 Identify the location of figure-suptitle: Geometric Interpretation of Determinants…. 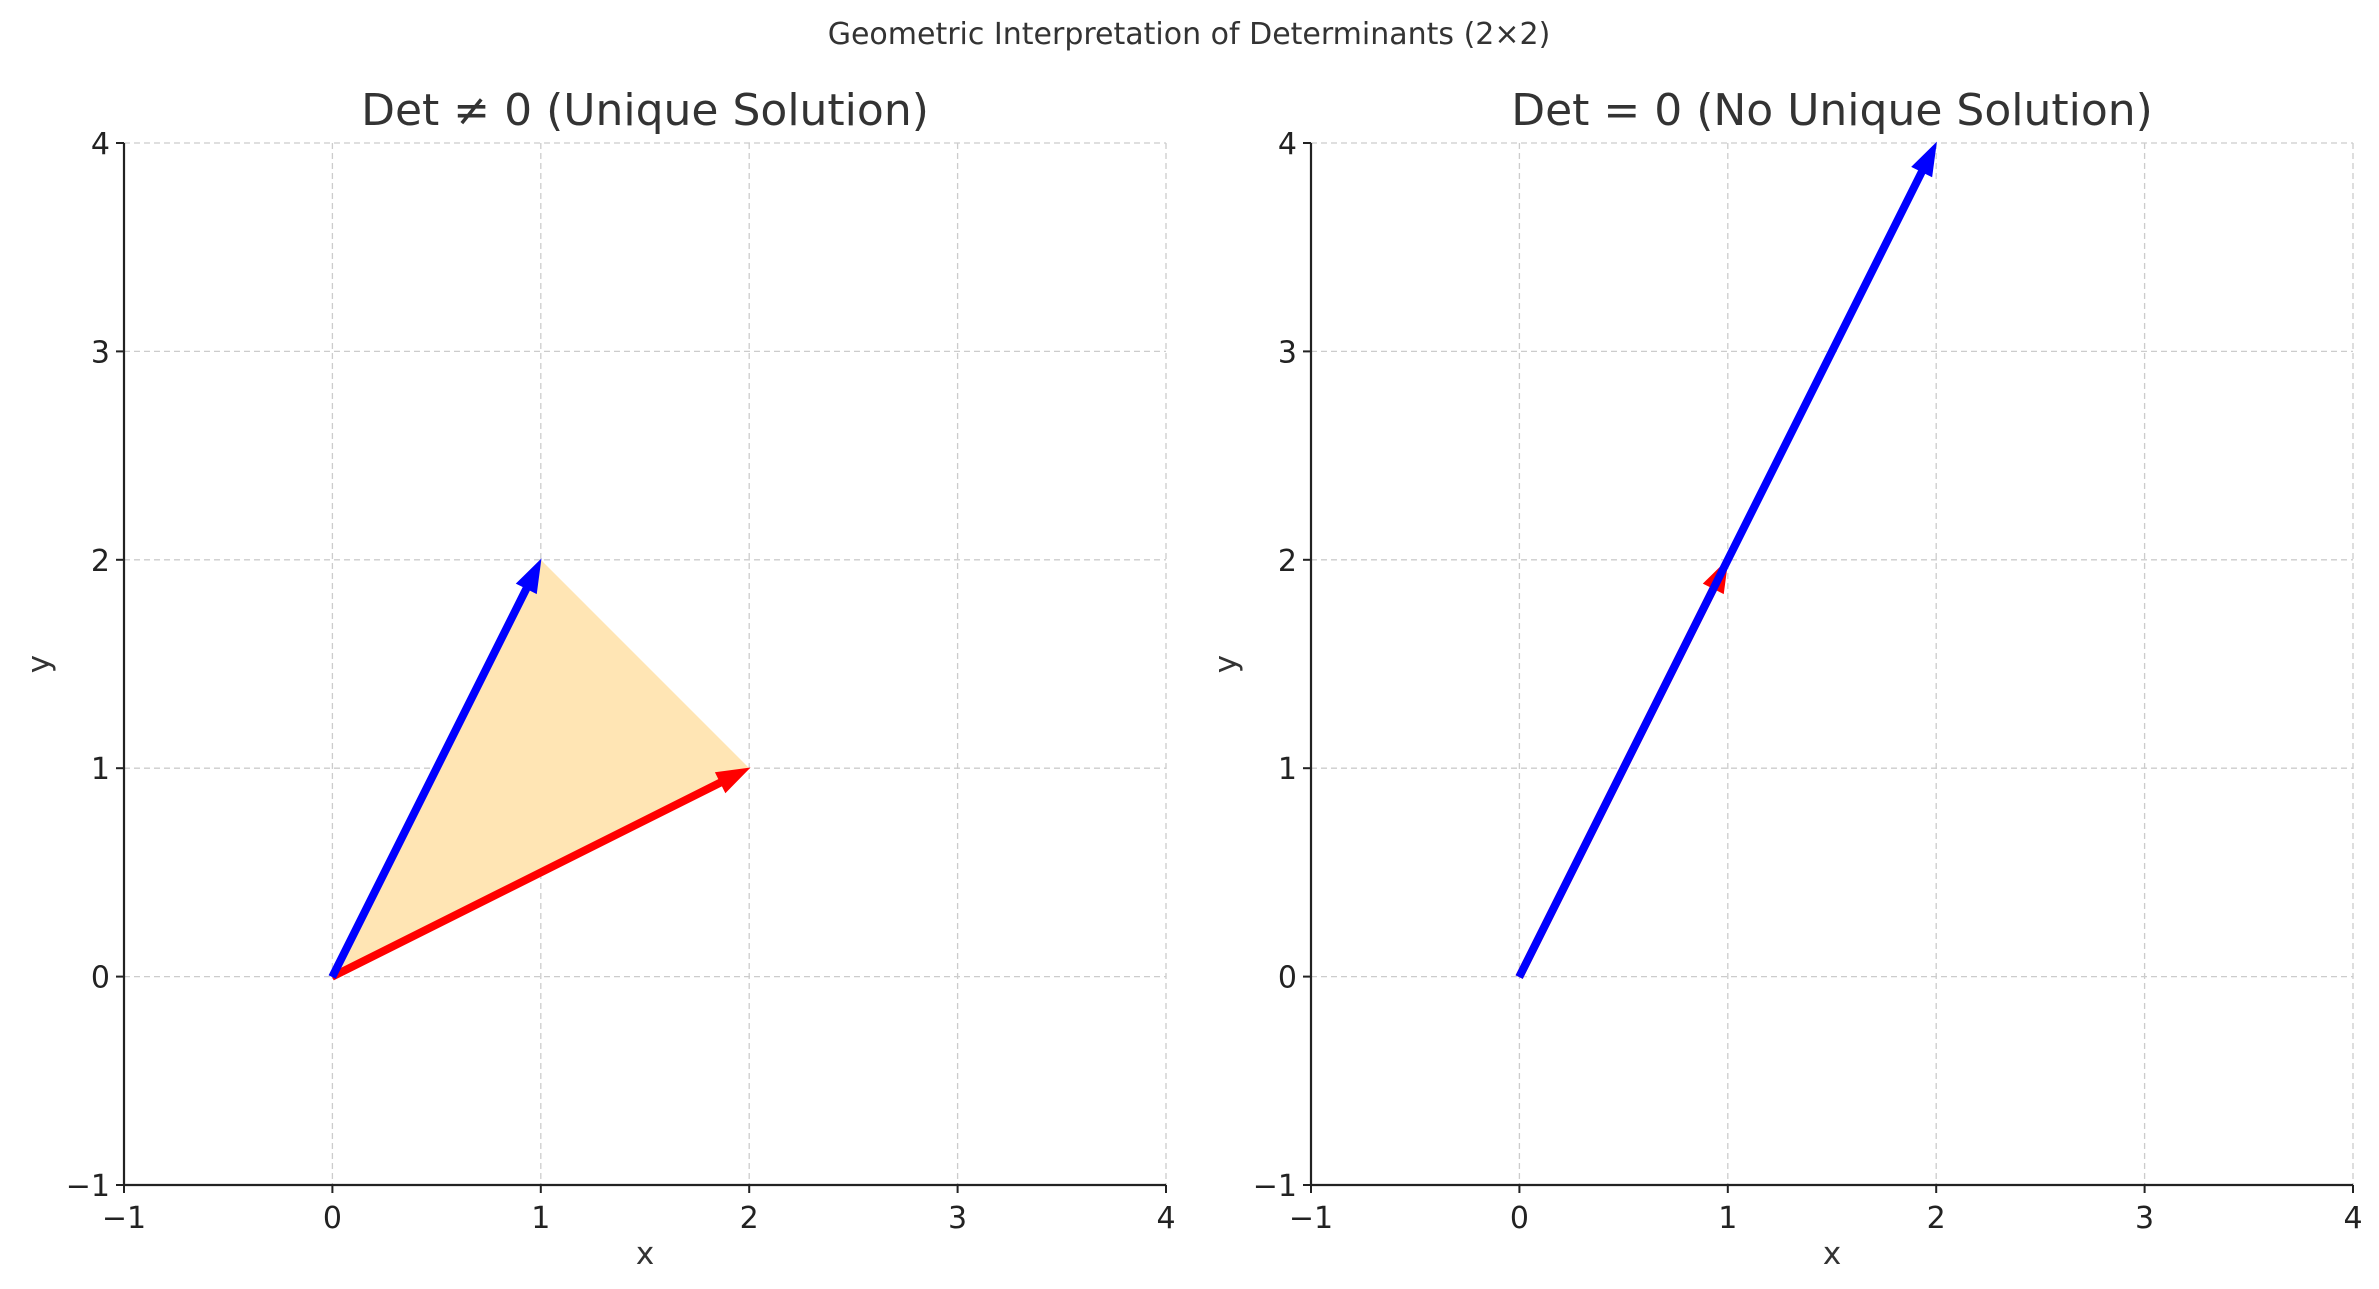
(1189, 34).